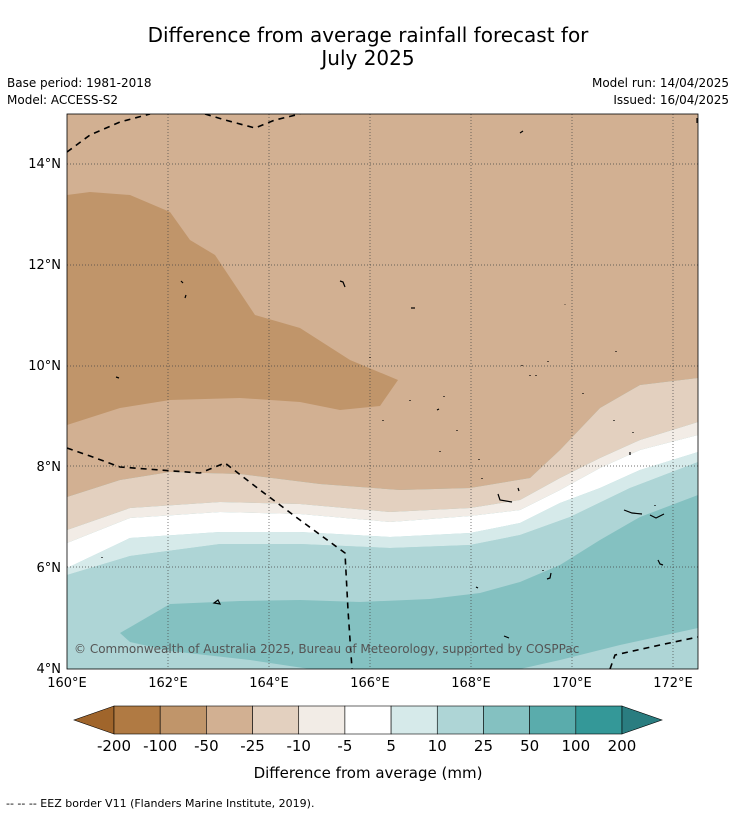  What do you see at coordinates (391, 746) in the screenshot?
I see `colorbar-tick-label: 5` at bounding box center [391, 746].